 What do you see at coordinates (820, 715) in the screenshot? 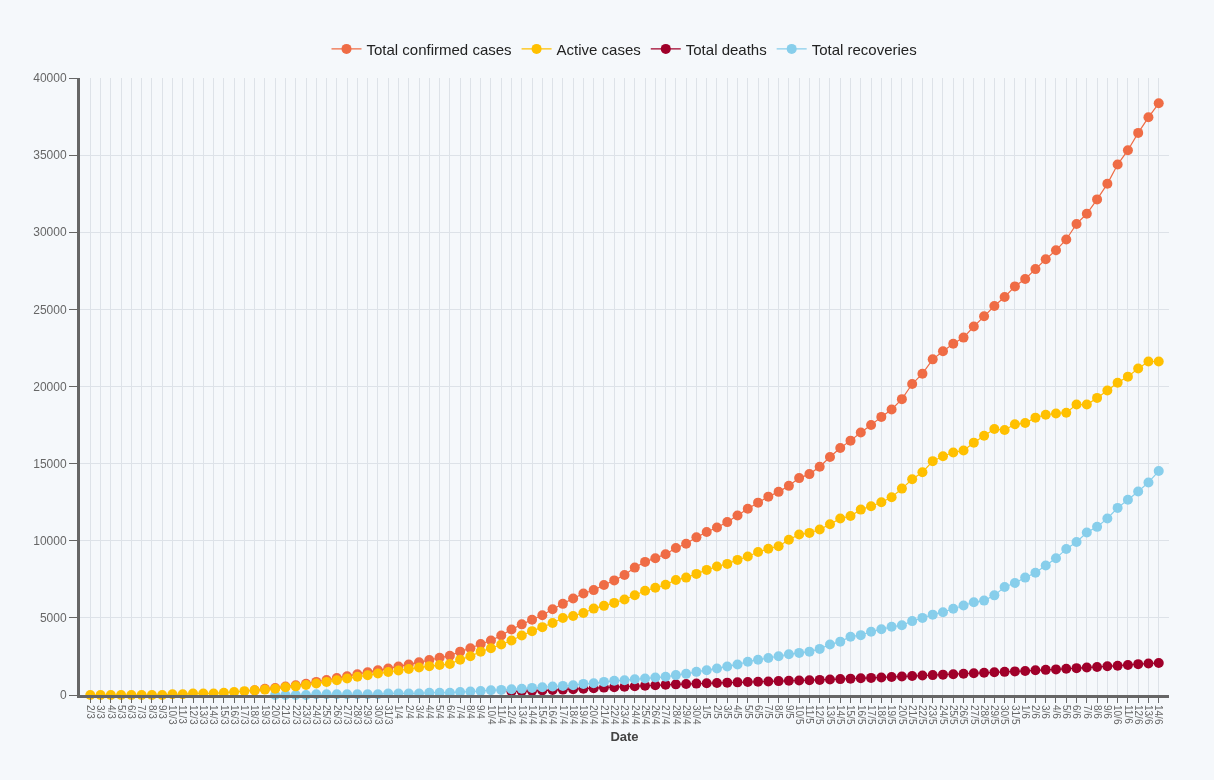
I see `x-tick-label: 12/5` at bounding box center [820, 715].